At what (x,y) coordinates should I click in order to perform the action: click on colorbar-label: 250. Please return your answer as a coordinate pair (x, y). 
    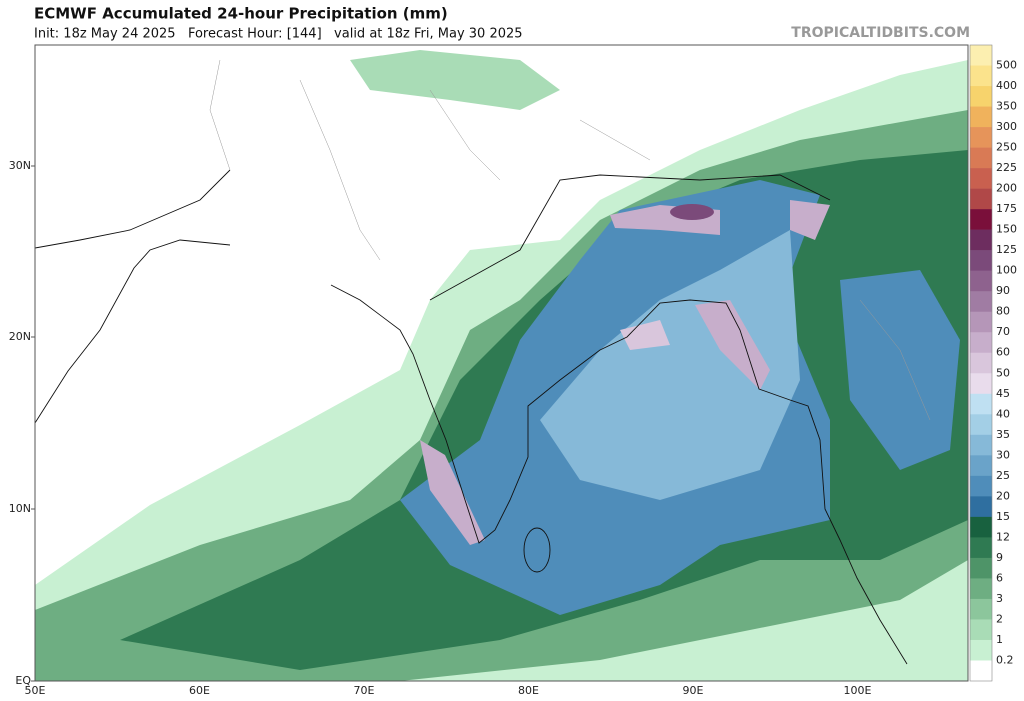
    Looking at the image, I should click on (1006, 147).